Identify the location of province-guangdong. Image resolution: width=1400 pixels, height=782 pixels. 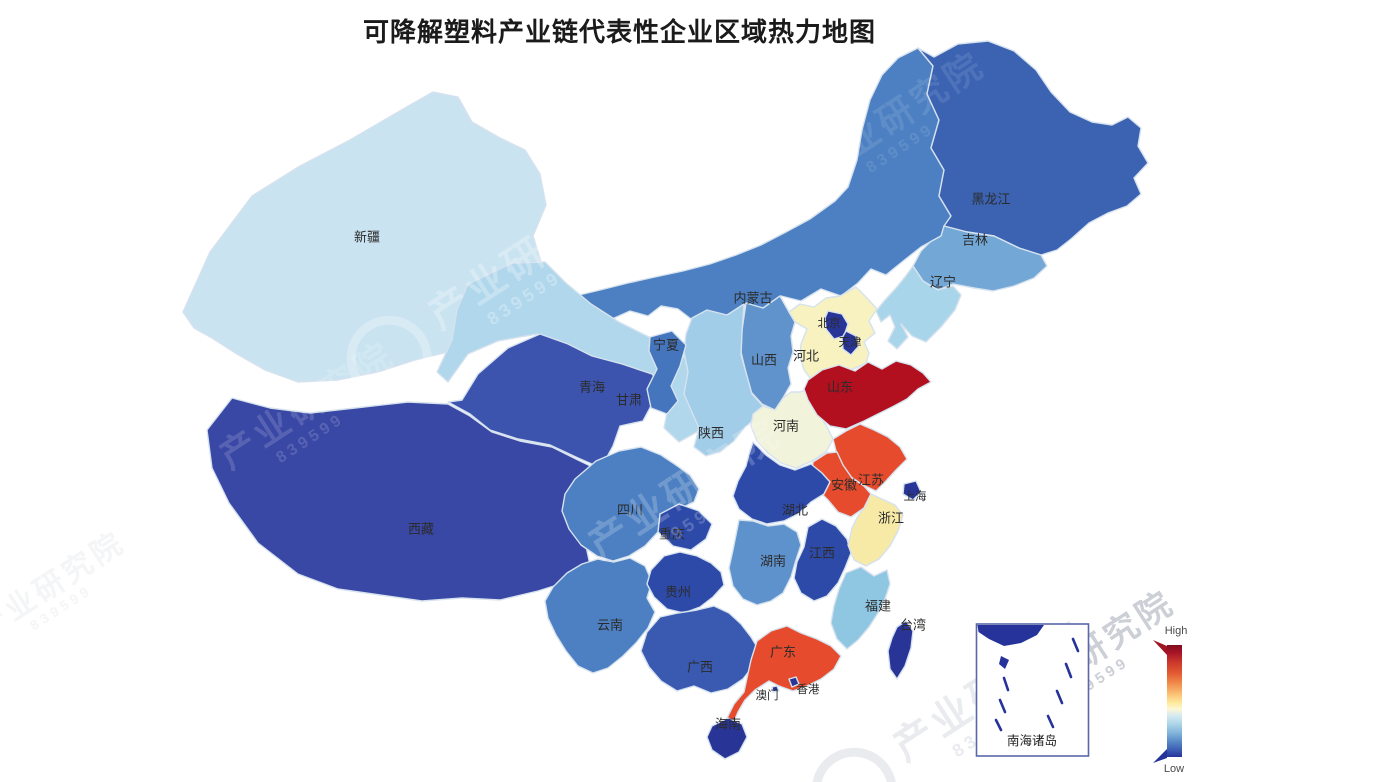
(784, 675).